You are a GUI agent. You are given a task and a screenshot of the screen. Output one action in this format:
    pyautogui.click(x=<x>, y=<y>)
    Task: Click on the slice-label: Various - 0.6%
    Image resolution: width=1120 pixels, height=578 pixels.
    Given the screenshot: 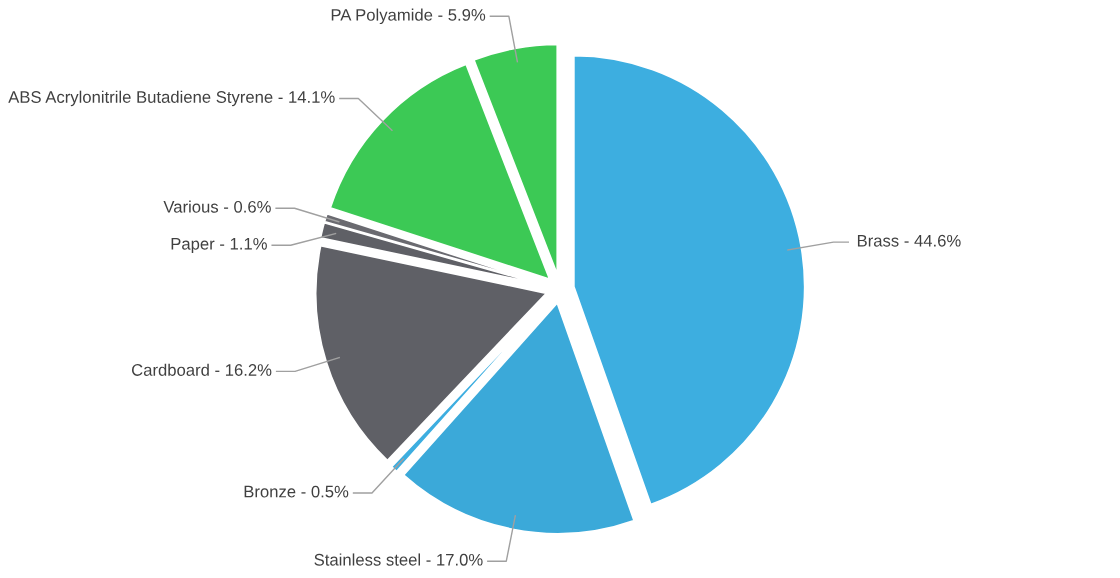 What is the action you would take?
    pyautogui.click(x=217, y=206)
    